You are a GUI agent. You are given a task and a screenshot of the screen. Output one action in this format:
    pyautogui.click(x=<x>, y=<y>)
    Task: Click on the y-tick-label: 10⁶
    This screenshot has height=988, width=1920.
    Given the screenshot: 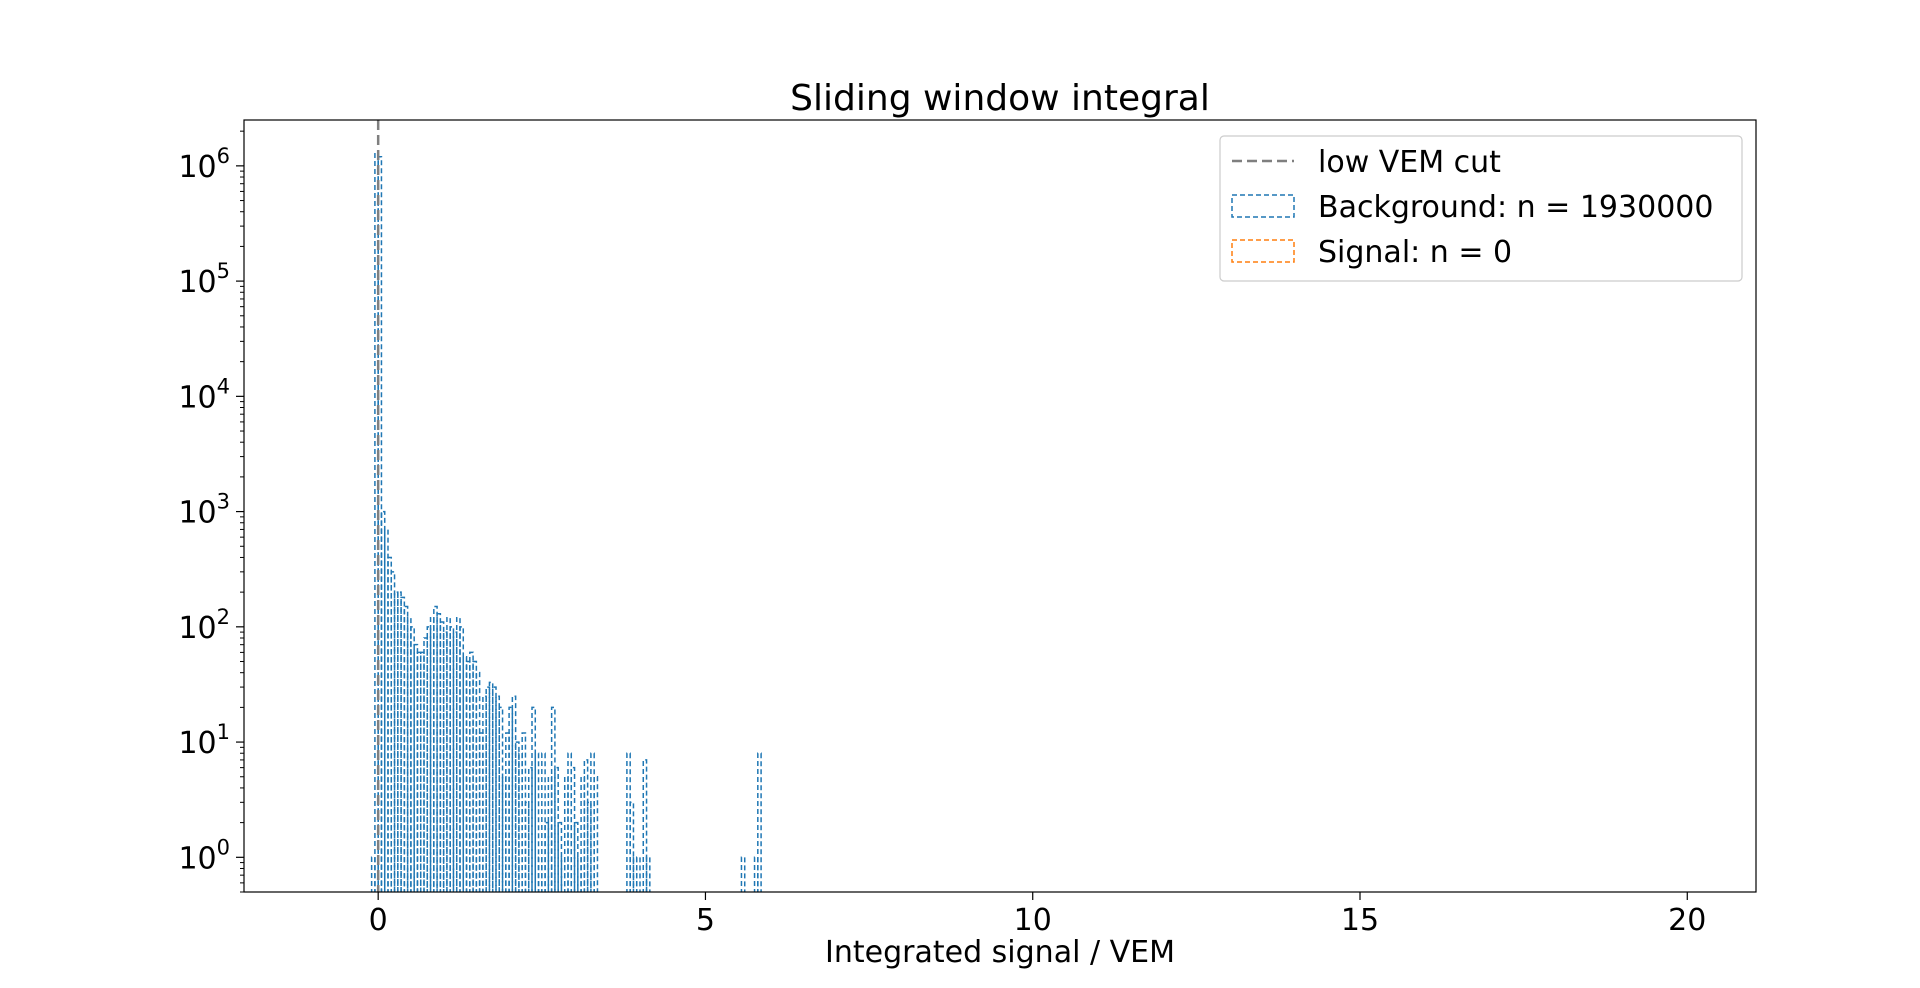 What is the action you would take?
    pyautogui.click(x=204, y=164)
    